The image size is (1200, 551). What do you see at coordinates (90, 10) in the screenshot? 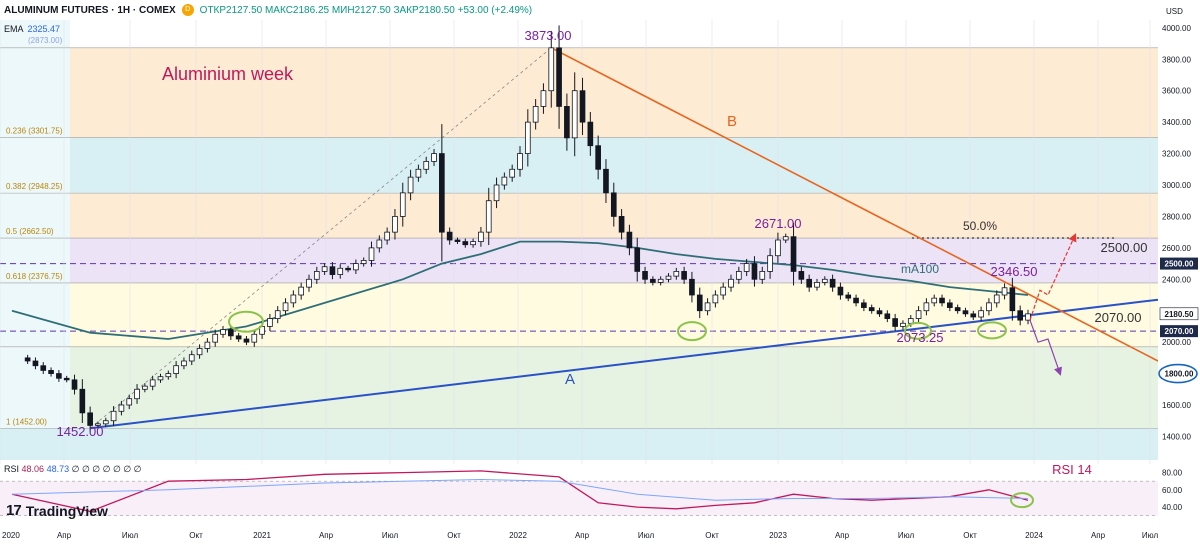
I see `symbol-label: ALUMINUM FUTURES · 1H · COMEX` at bounding box center [90, 10].